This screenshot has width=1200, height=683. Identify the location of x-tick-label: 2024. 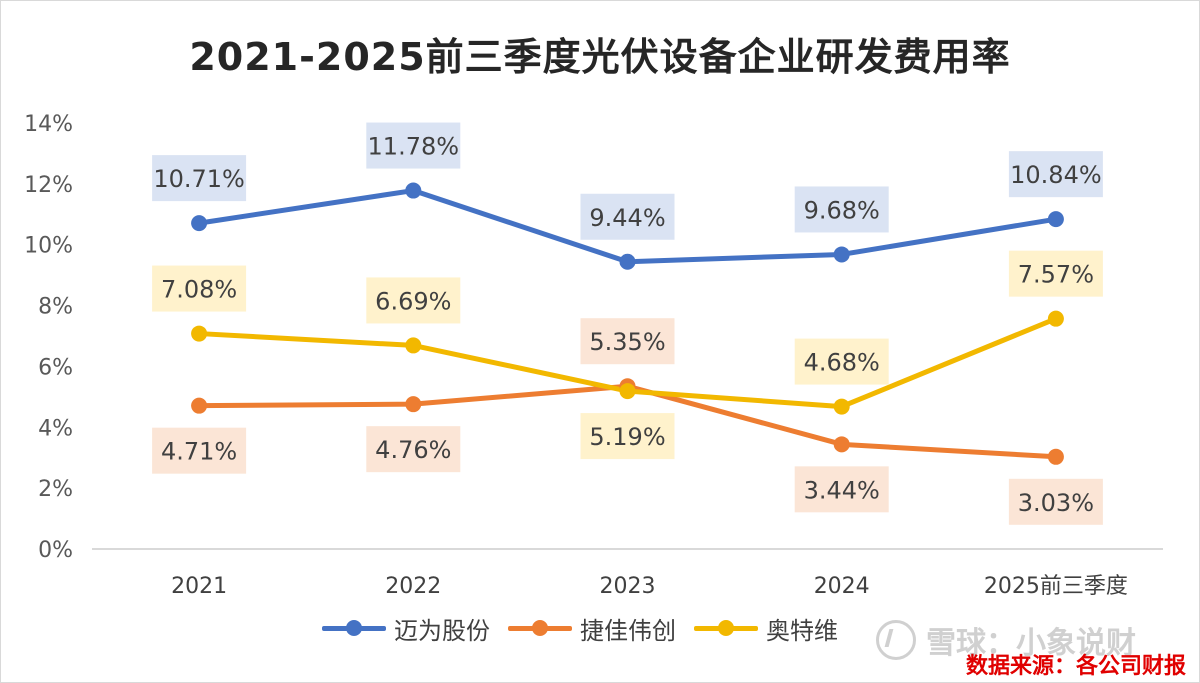
(842, 586).